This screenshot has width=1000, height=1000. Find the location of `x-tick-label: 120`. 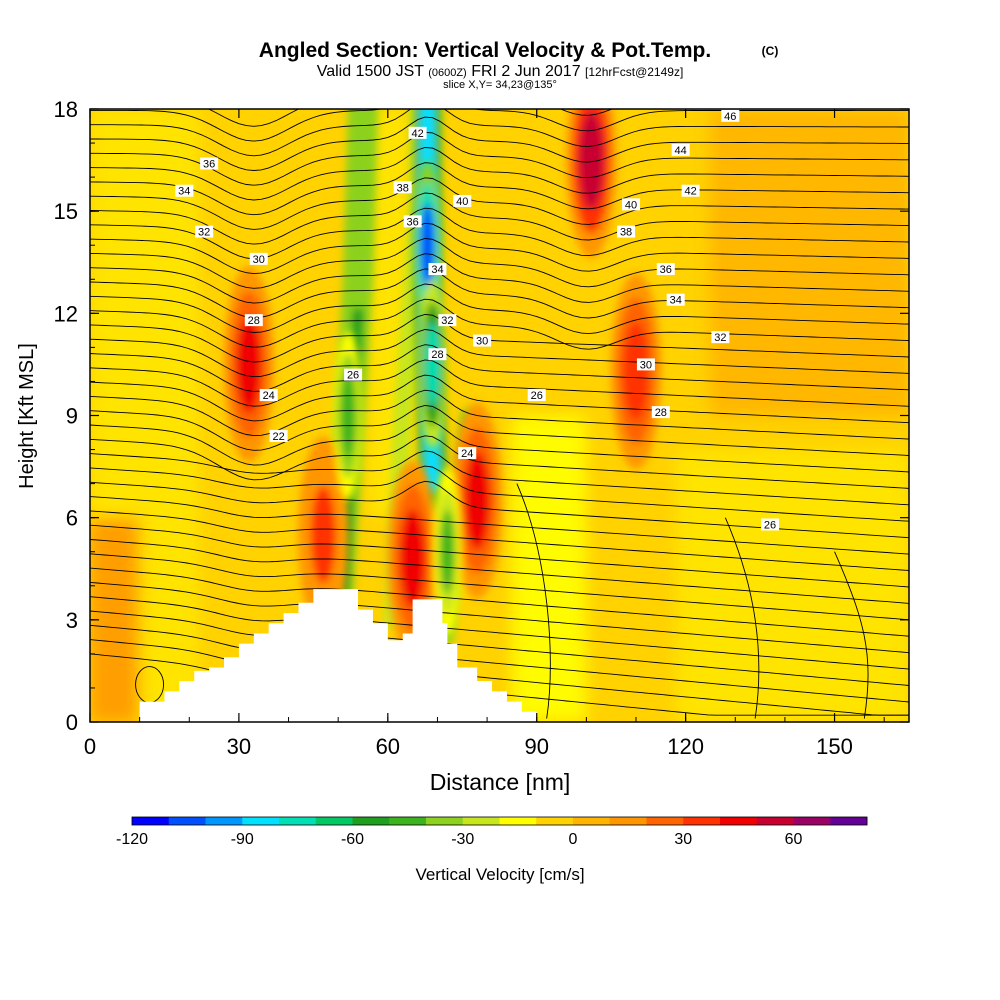

x-tick-label: 120 is located at coordinates (685, 746).